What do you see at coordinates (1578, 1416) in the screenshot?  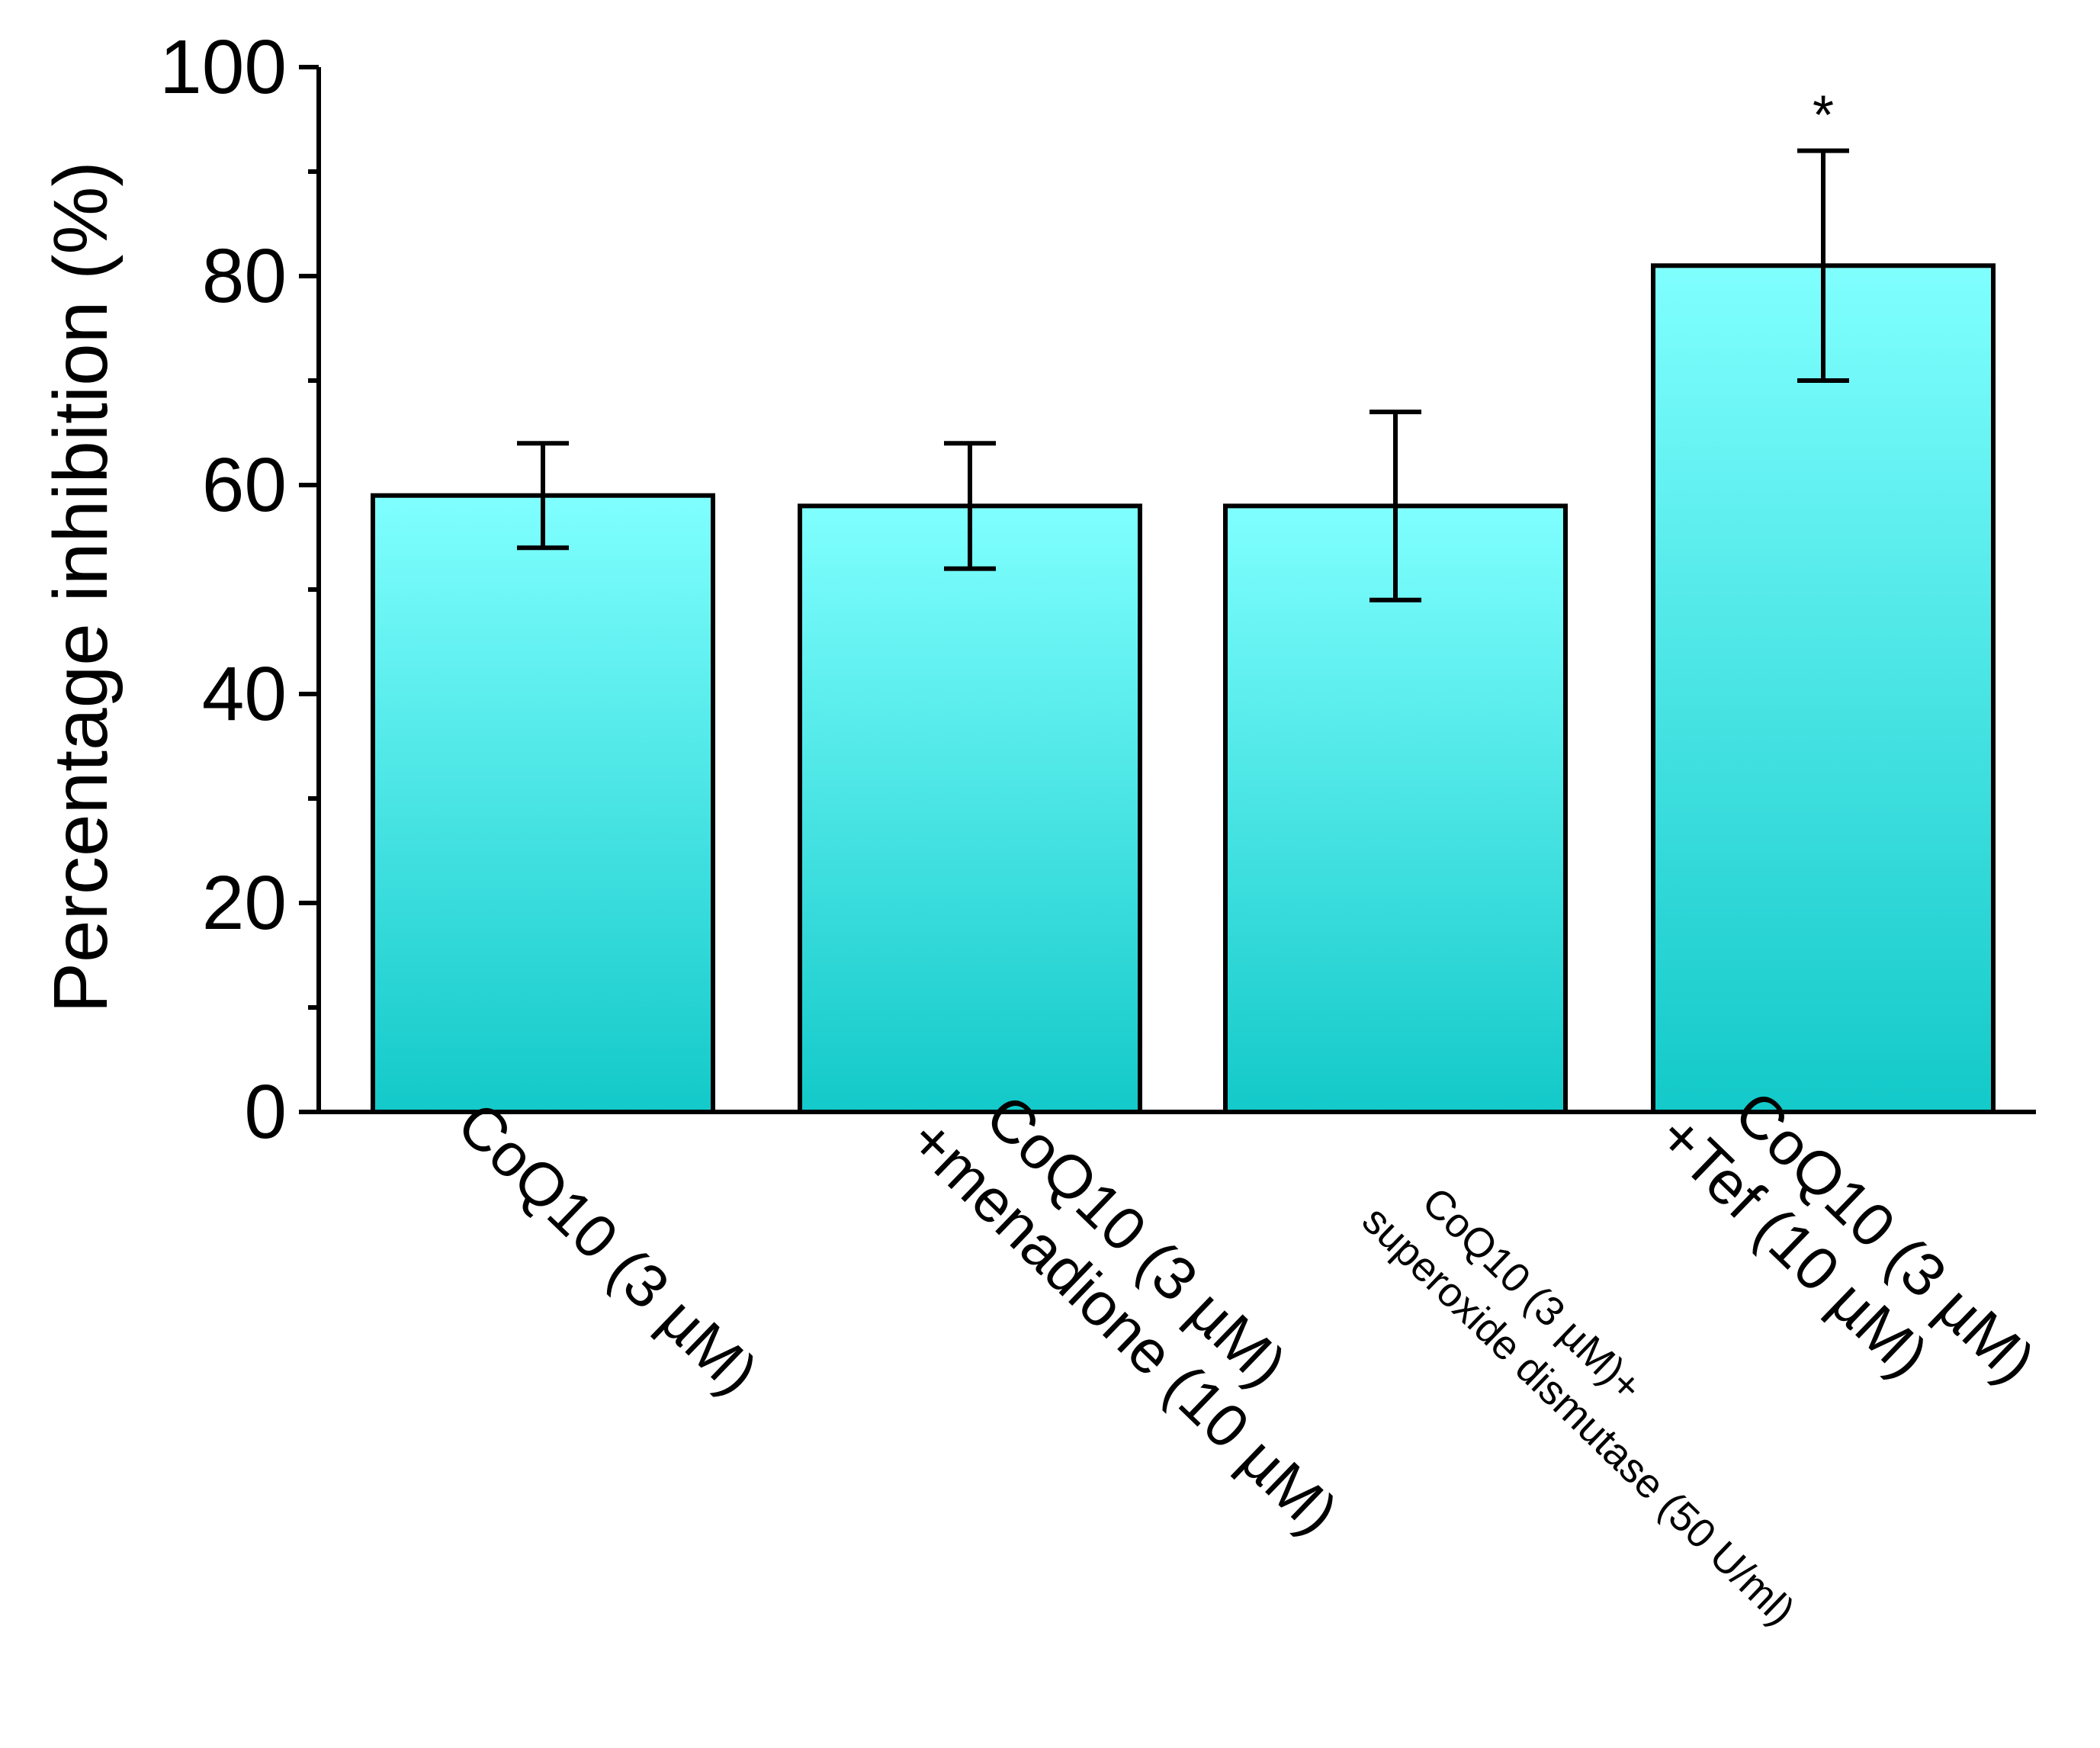 I see `x-tick-label-line: superoxide dismutase (50 U/ml)` at bounding box center [1578, 1416].